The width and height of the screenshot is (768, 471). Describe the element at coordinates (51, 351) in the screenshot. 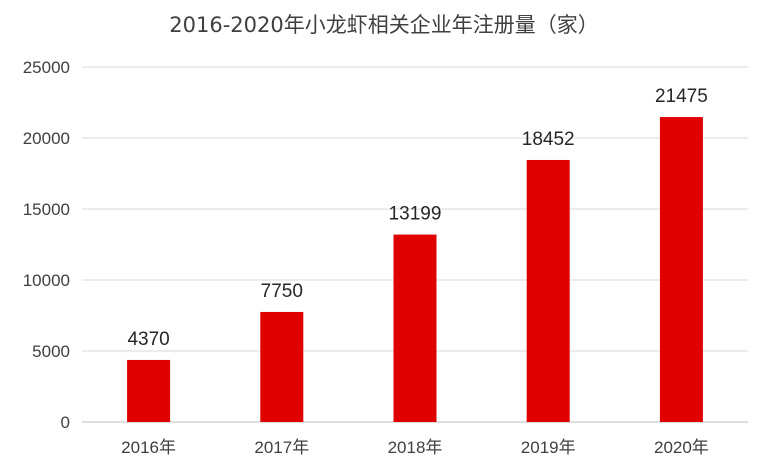

I see `y-tick-label: 5000` at that location.